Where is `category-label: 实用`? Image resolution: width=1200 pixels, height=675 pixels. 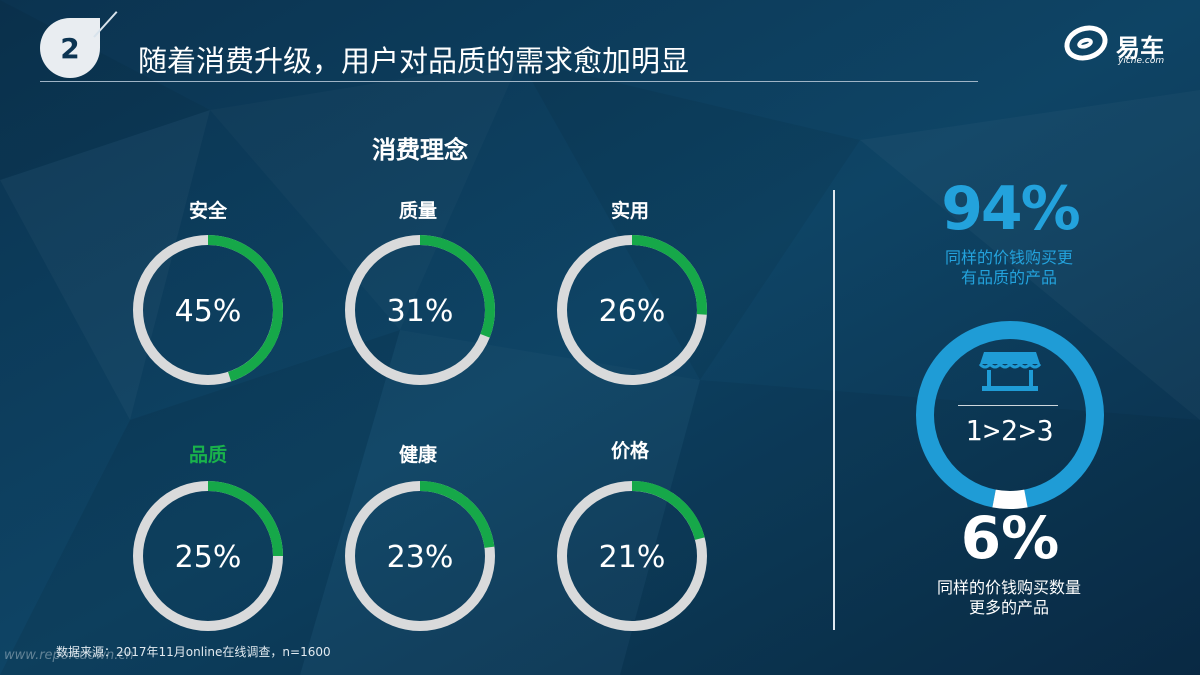
category-label: 实用 is located at coordinates (629, 211).